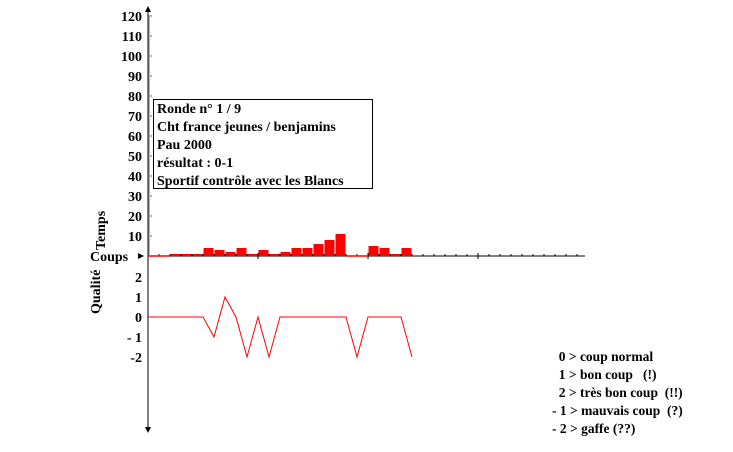  I want to click on result-text: résultat : 0-1, so click(195, 163).